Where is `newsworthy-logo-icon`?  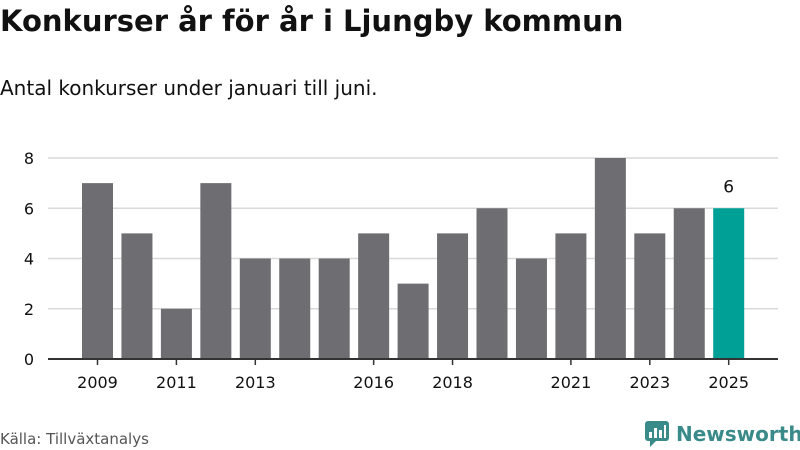
newsworthy-logo-icon is located at coordinates (657, 434).